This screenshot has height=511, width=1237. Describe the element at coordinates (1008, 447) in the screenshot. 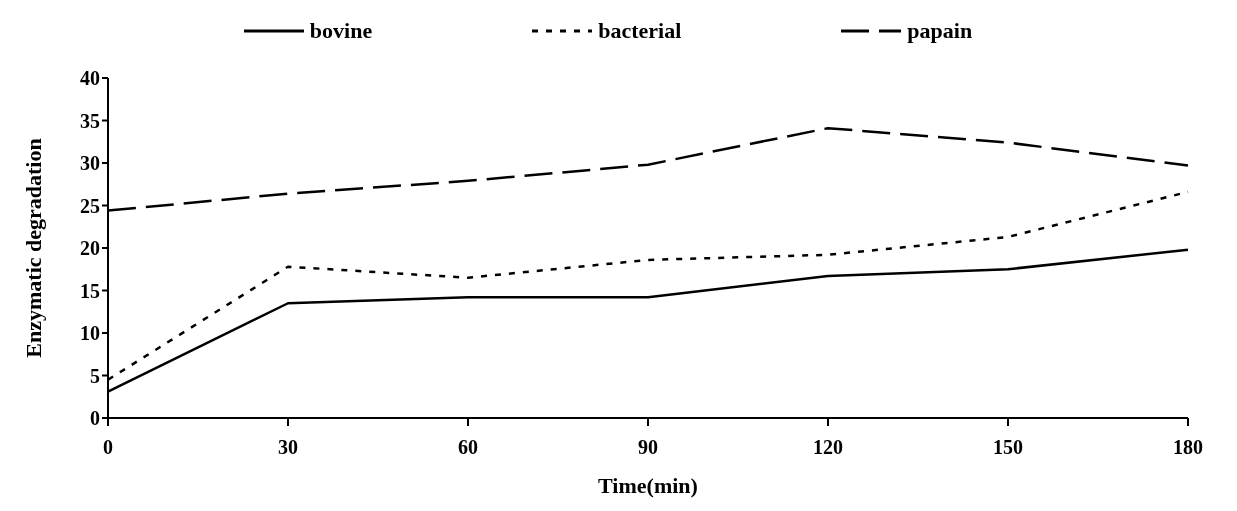

I see `x-tick-label: 150` at that location.